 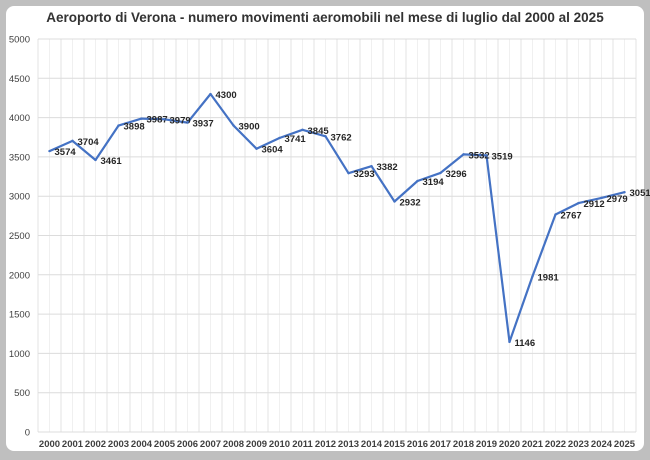 I want to click on y-tick-label: 5000, so click(x=19, y=40).